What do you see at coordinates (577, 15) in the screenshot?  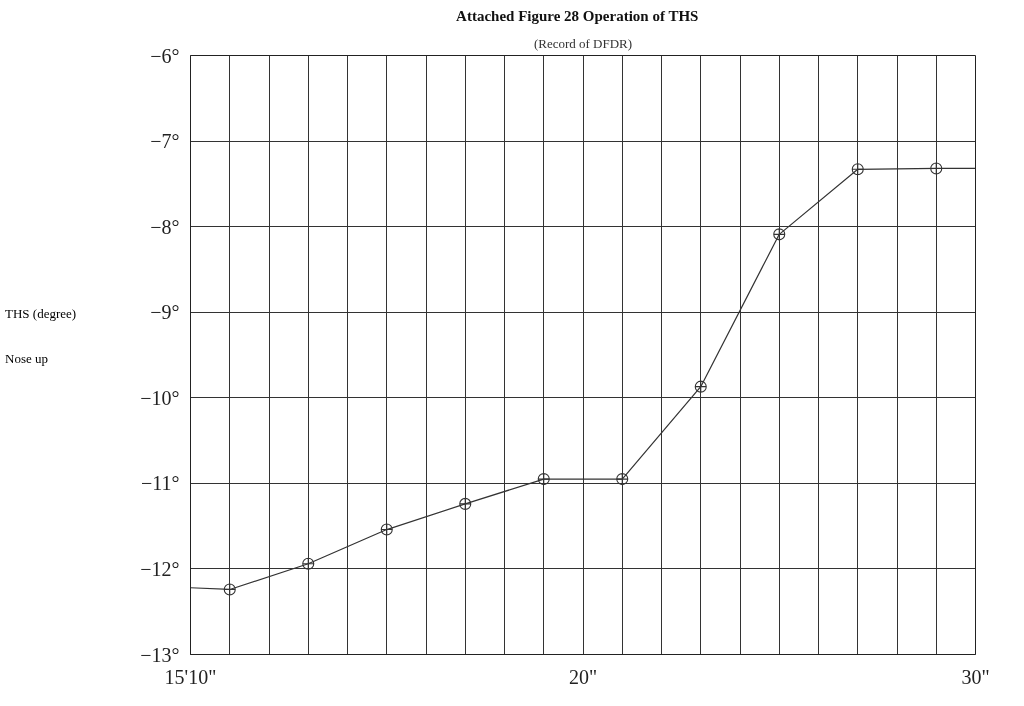 I see `chart-title: Attached Figure 28 Operation of THS` at bounding box center [577, 15].